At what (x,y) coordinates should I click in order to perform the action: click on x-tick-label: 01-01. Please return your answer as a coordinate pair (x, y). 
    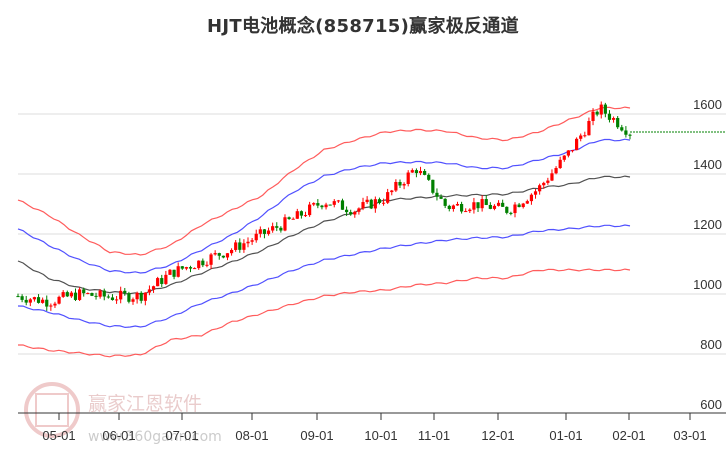
    Looking at the image, I should click on (565, 435).